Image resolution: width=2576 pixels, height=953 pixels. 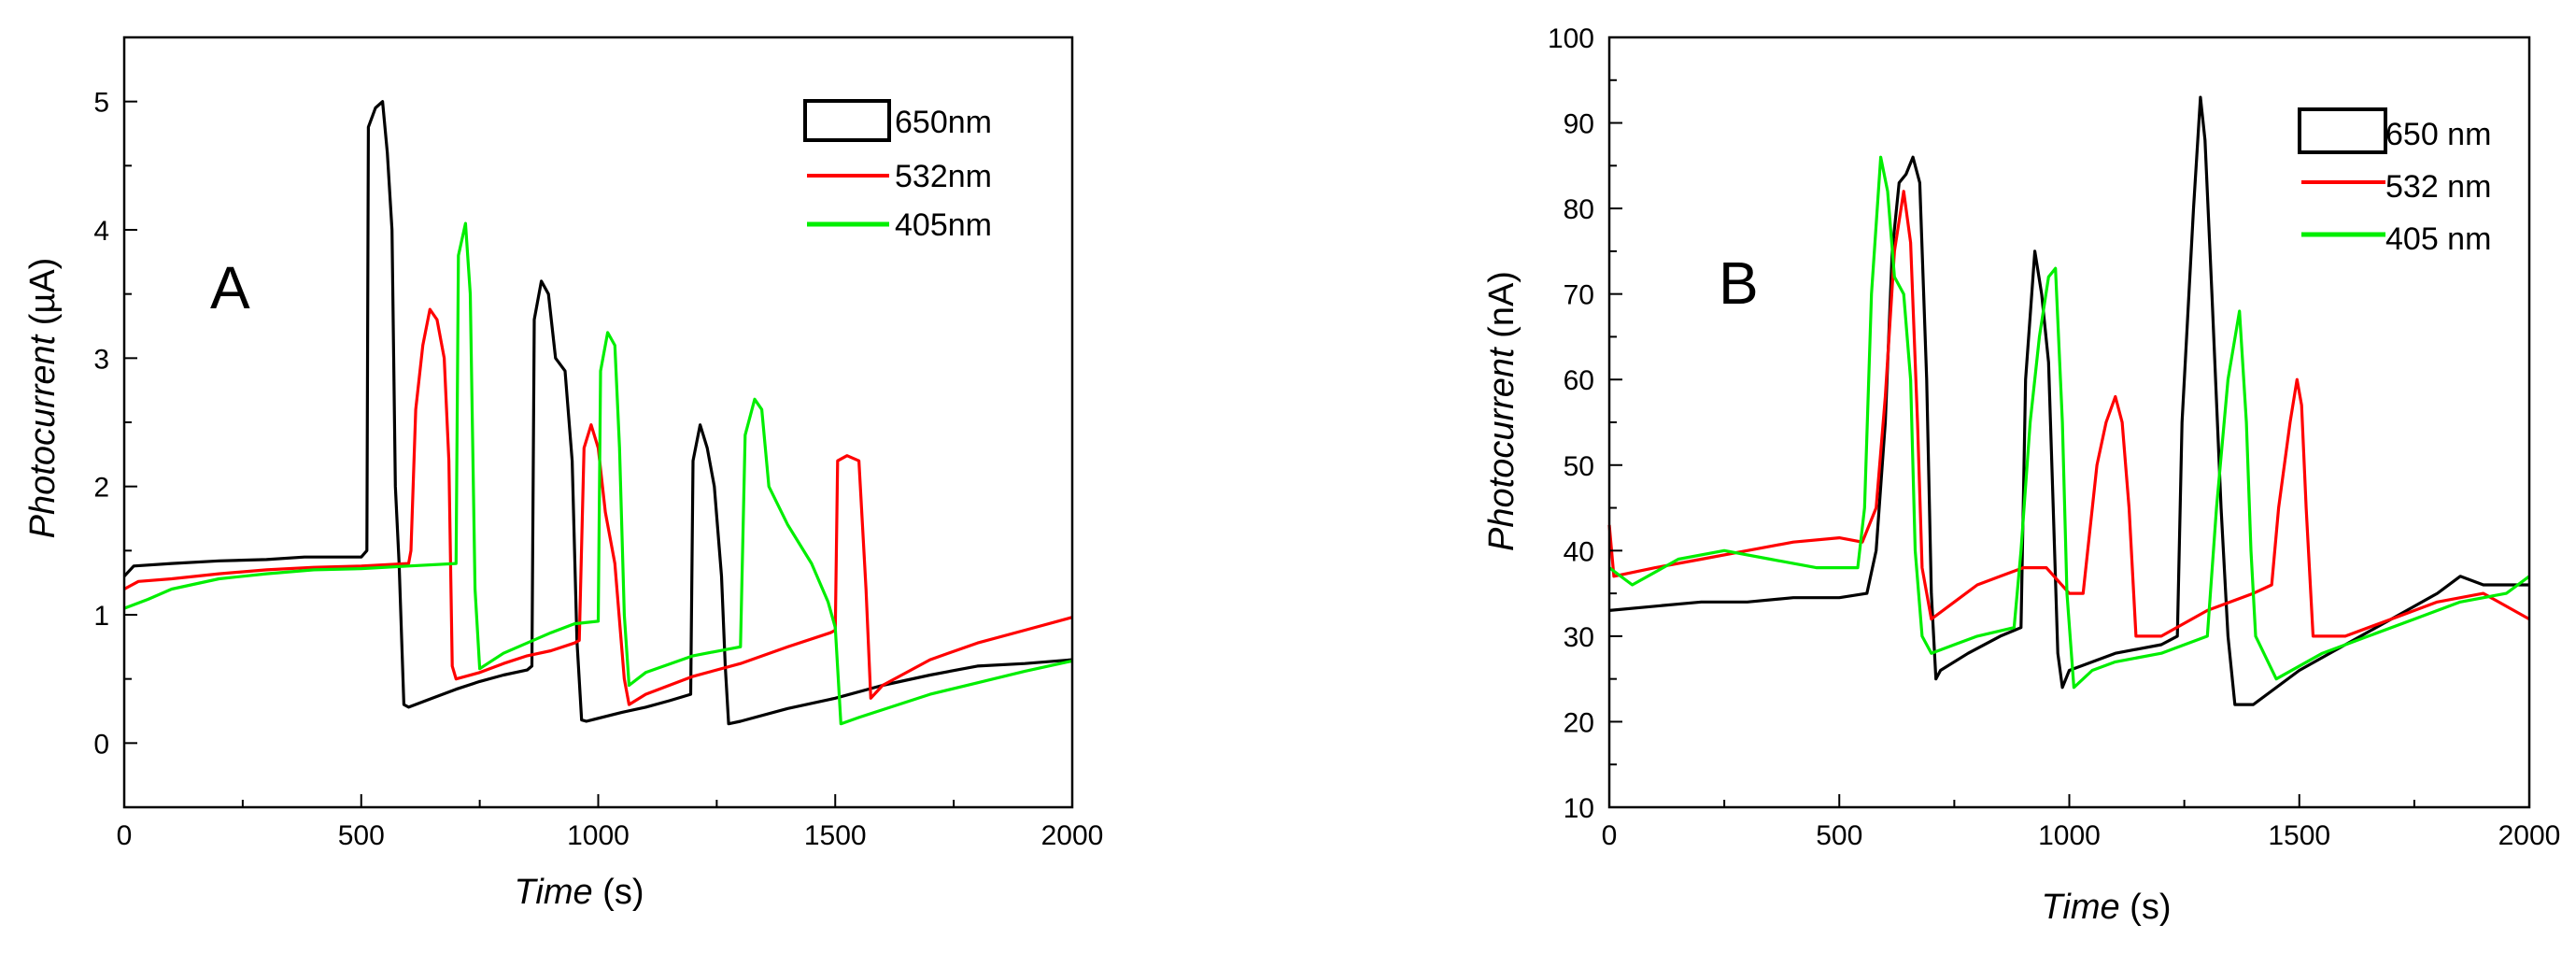 What do you see at coordinates (1579, 380) in the screenshot?
I see `panel-b-y-tick-label: 60` at bounding box center [1579, 380].